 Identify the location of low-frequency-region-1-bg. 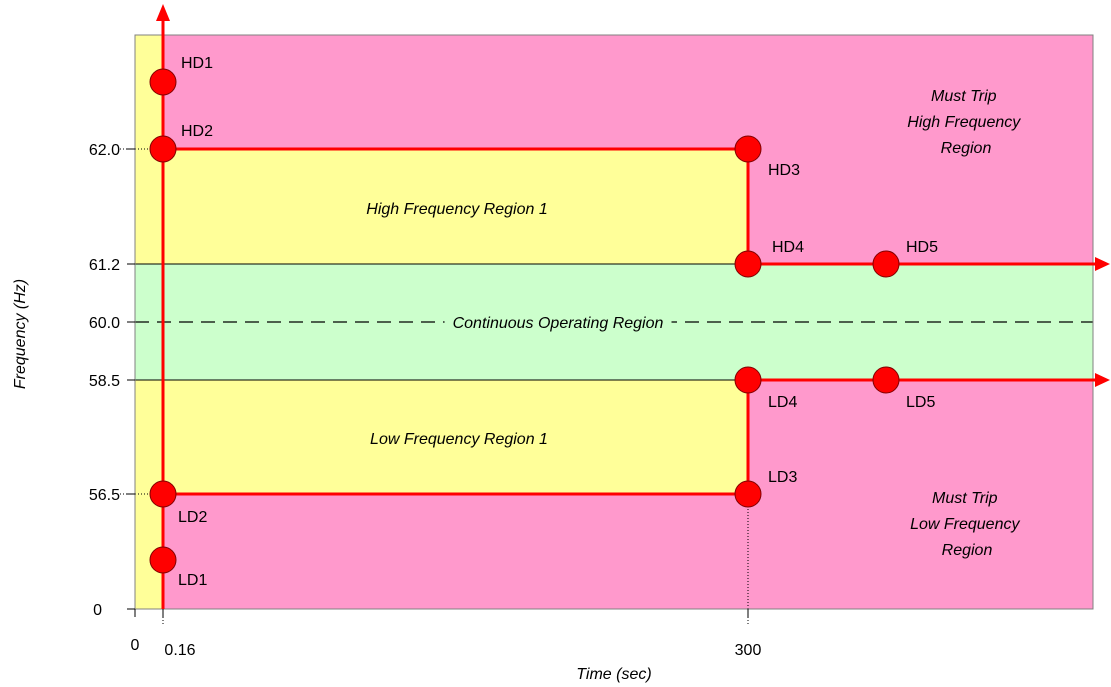
(455, 437).